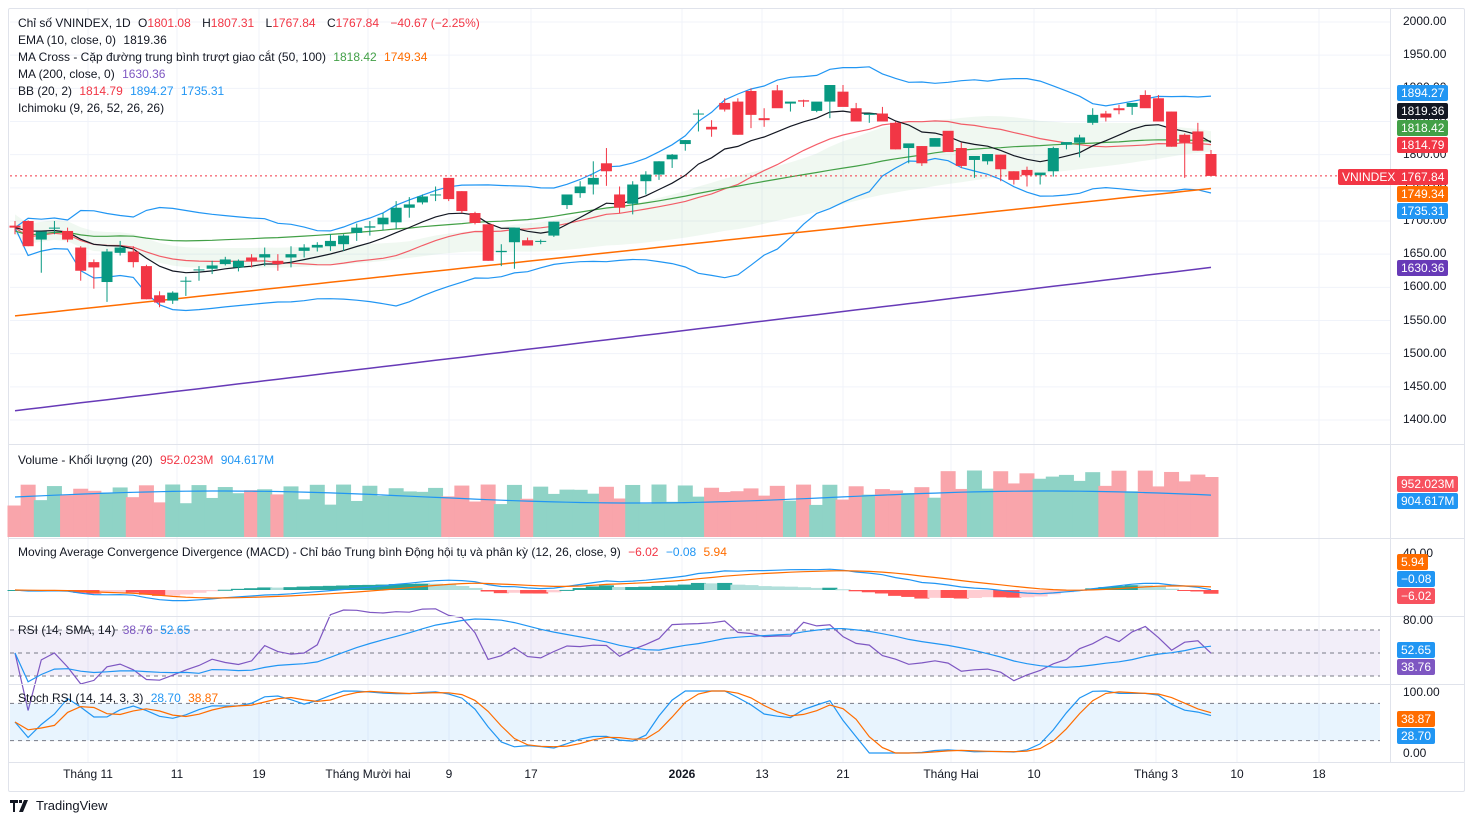 This screenshot has height=824, width=1473. I want to click on volume-ma-line, so click(613, 497).